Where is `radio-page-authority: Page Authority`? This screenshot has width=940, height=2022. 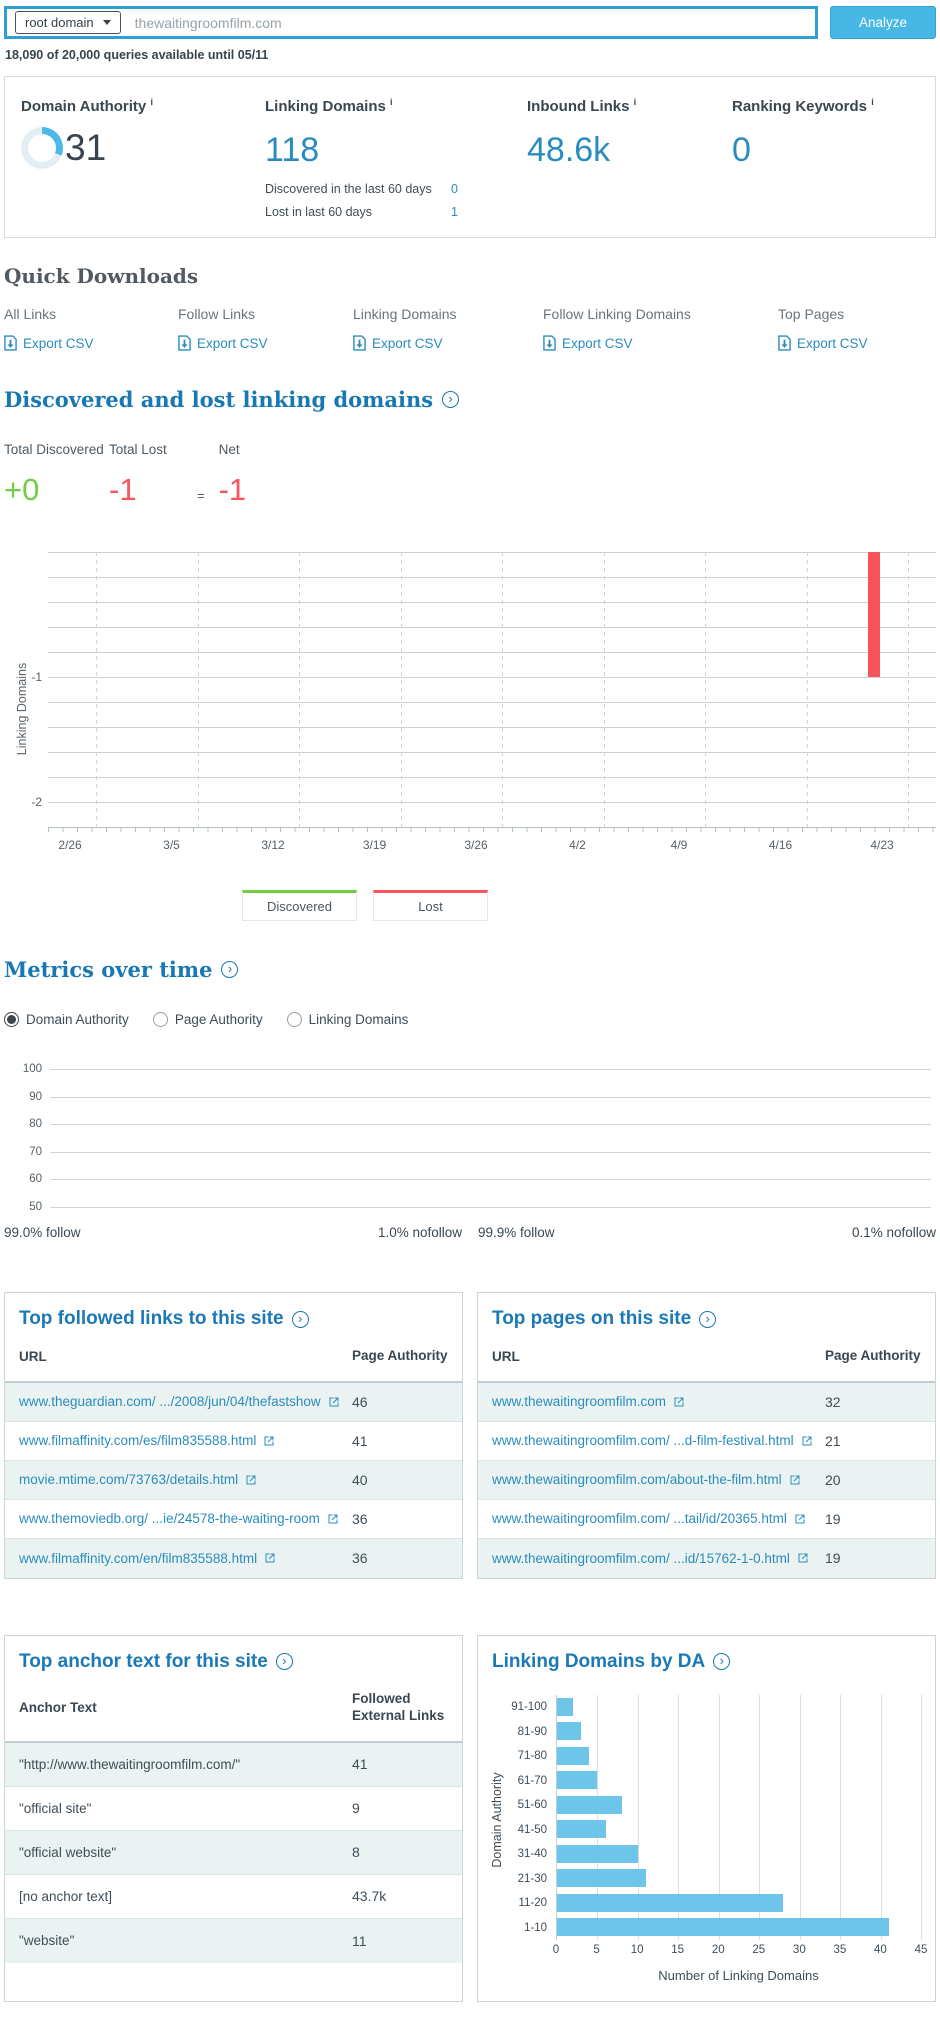 radio-page-authority: Page Authority is located at coordinates (207, 1019).